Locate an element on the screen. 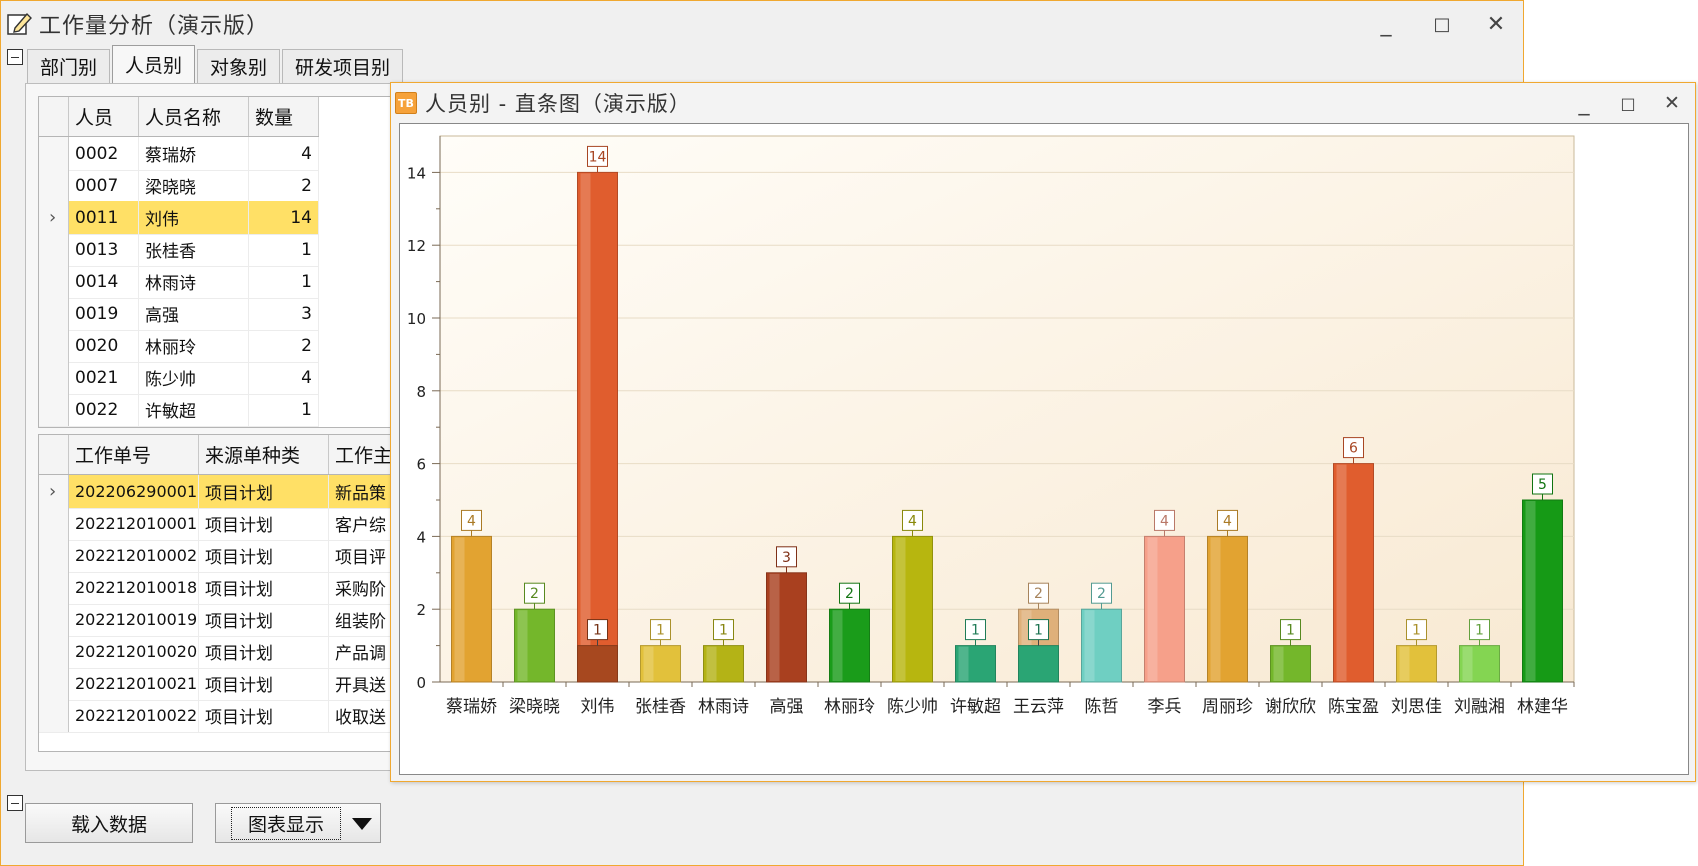  person-row: 0002 蔡瑞娇 4 is located at coordinates (179, 154).